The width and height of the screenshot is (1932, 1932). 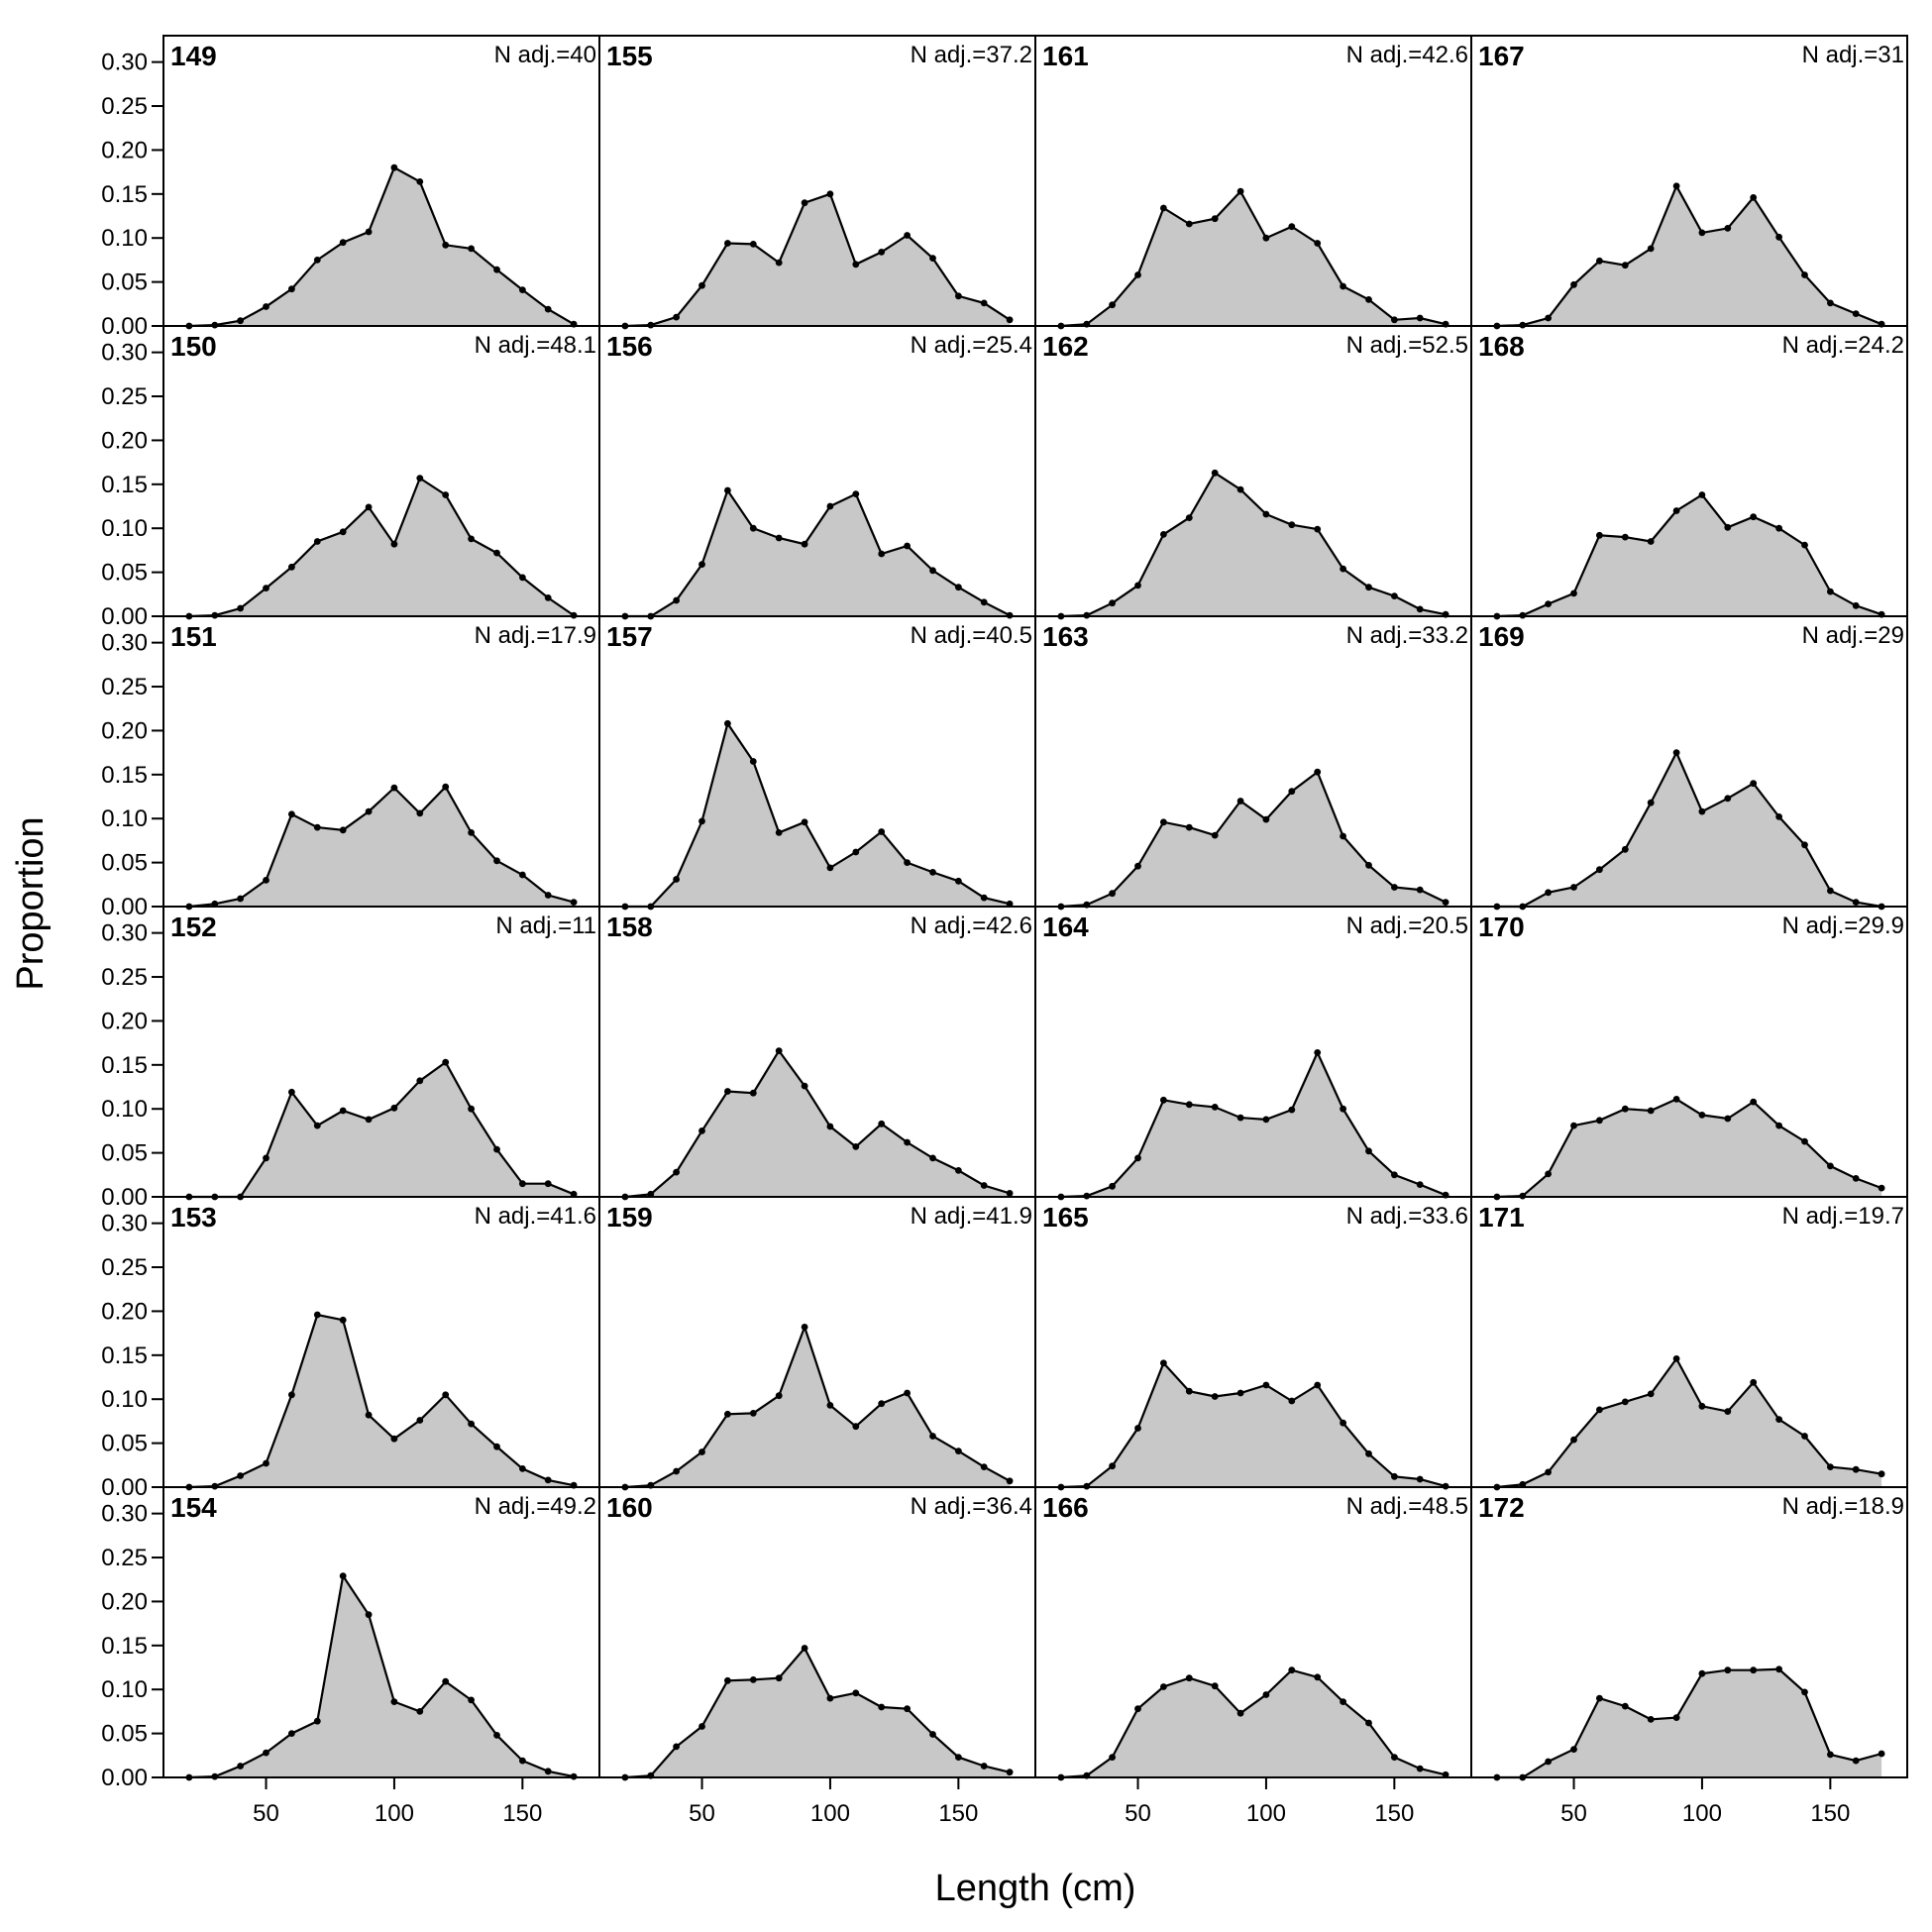 What do you see at coordinates (819, 1056) in the screenshot?
I see `panel-158: 158 N adj.=42.6` at bounding box center [819, 1056].